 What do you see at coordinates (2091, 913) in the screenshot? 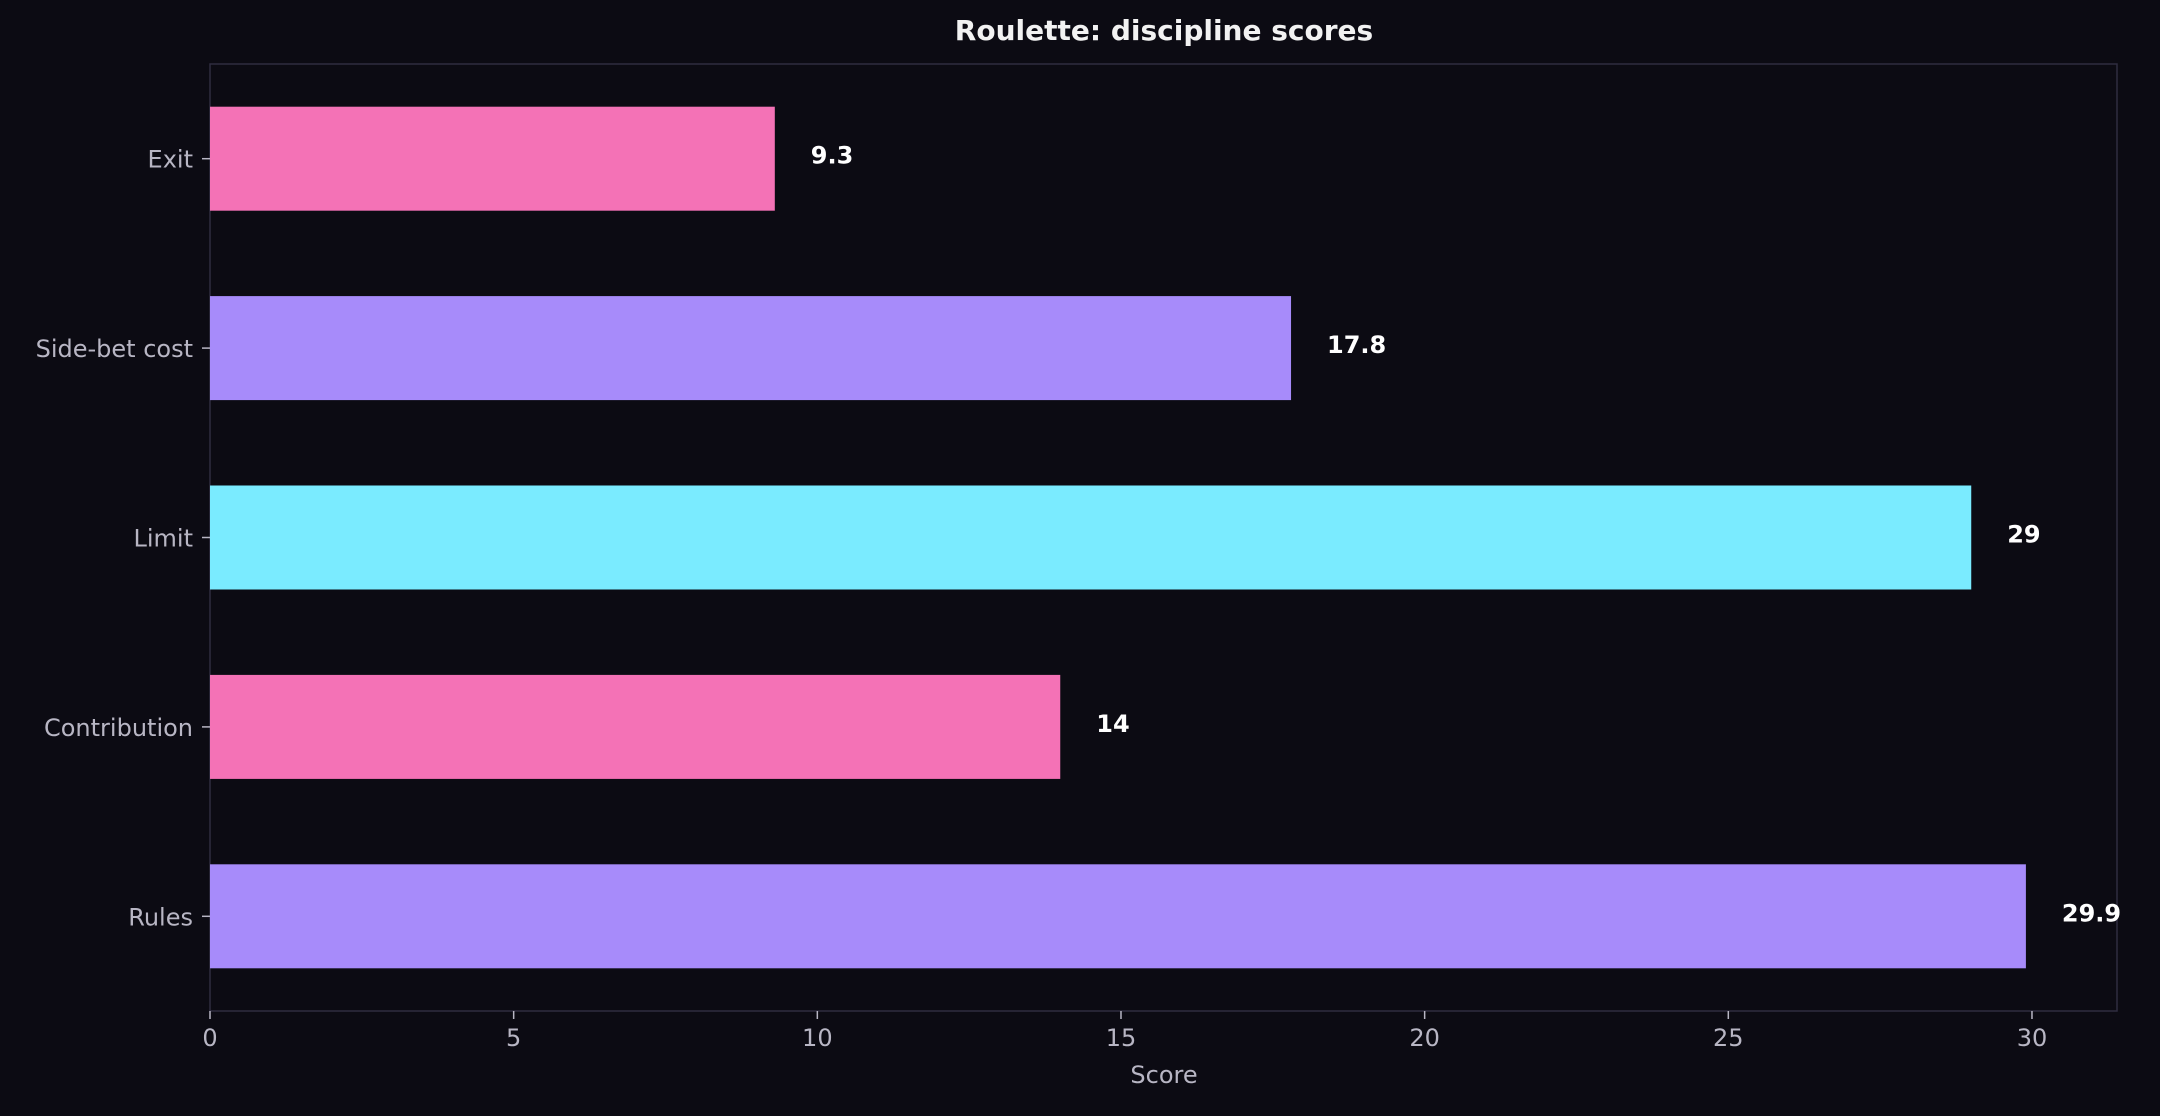
I see `data-label: 29.9` at bounding box center [2091, 913].